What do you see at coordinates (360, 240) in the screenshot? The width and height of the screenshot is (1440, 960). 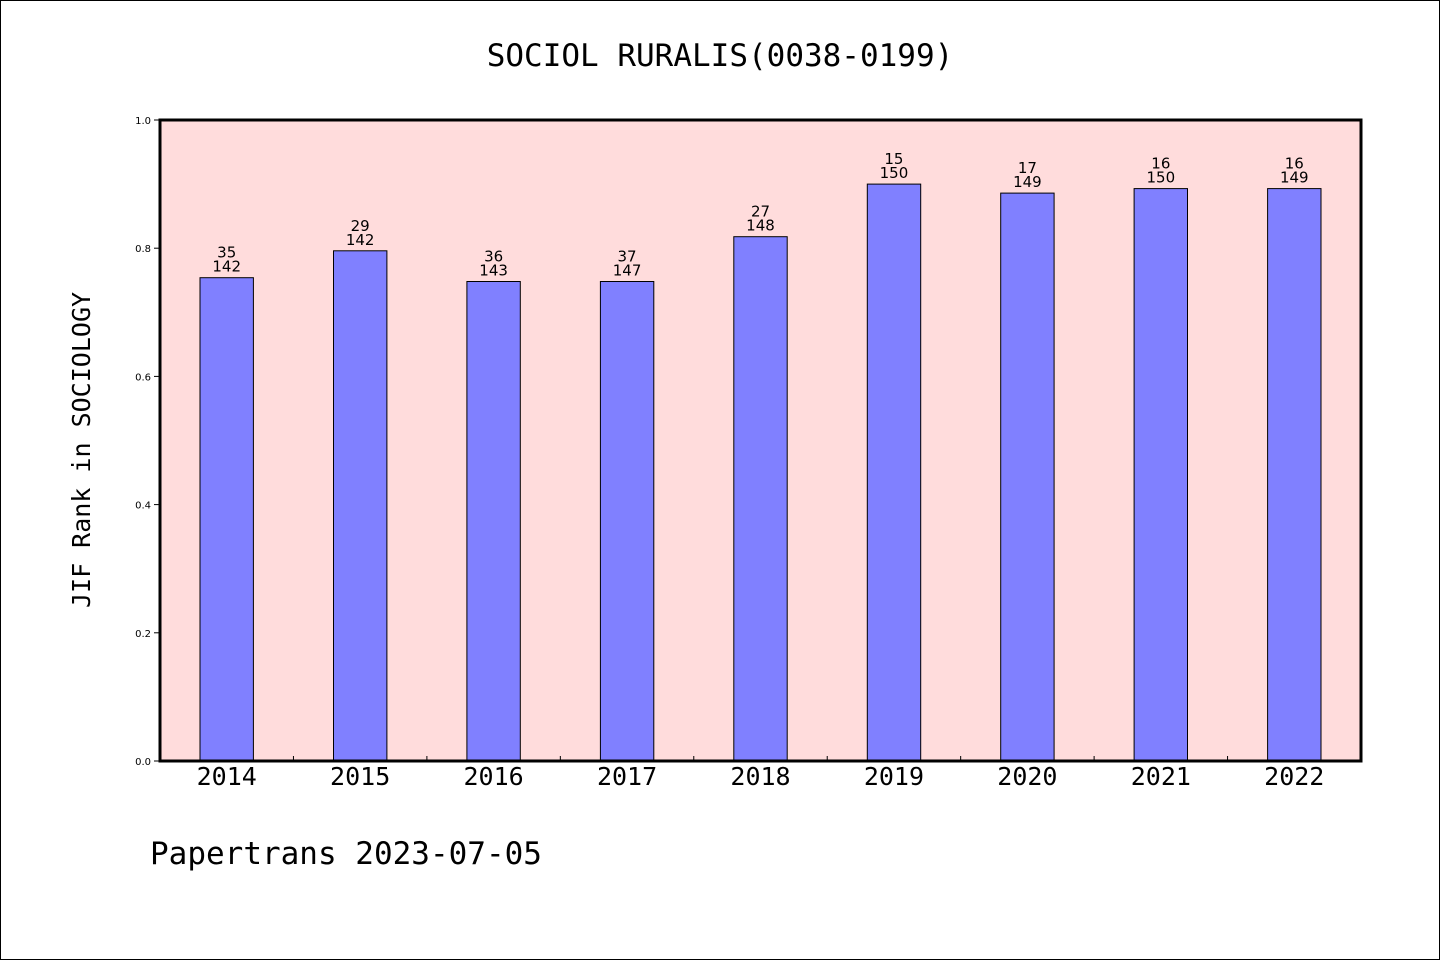 I see `total-label-2015: 142` at bounding box center [360, 240].